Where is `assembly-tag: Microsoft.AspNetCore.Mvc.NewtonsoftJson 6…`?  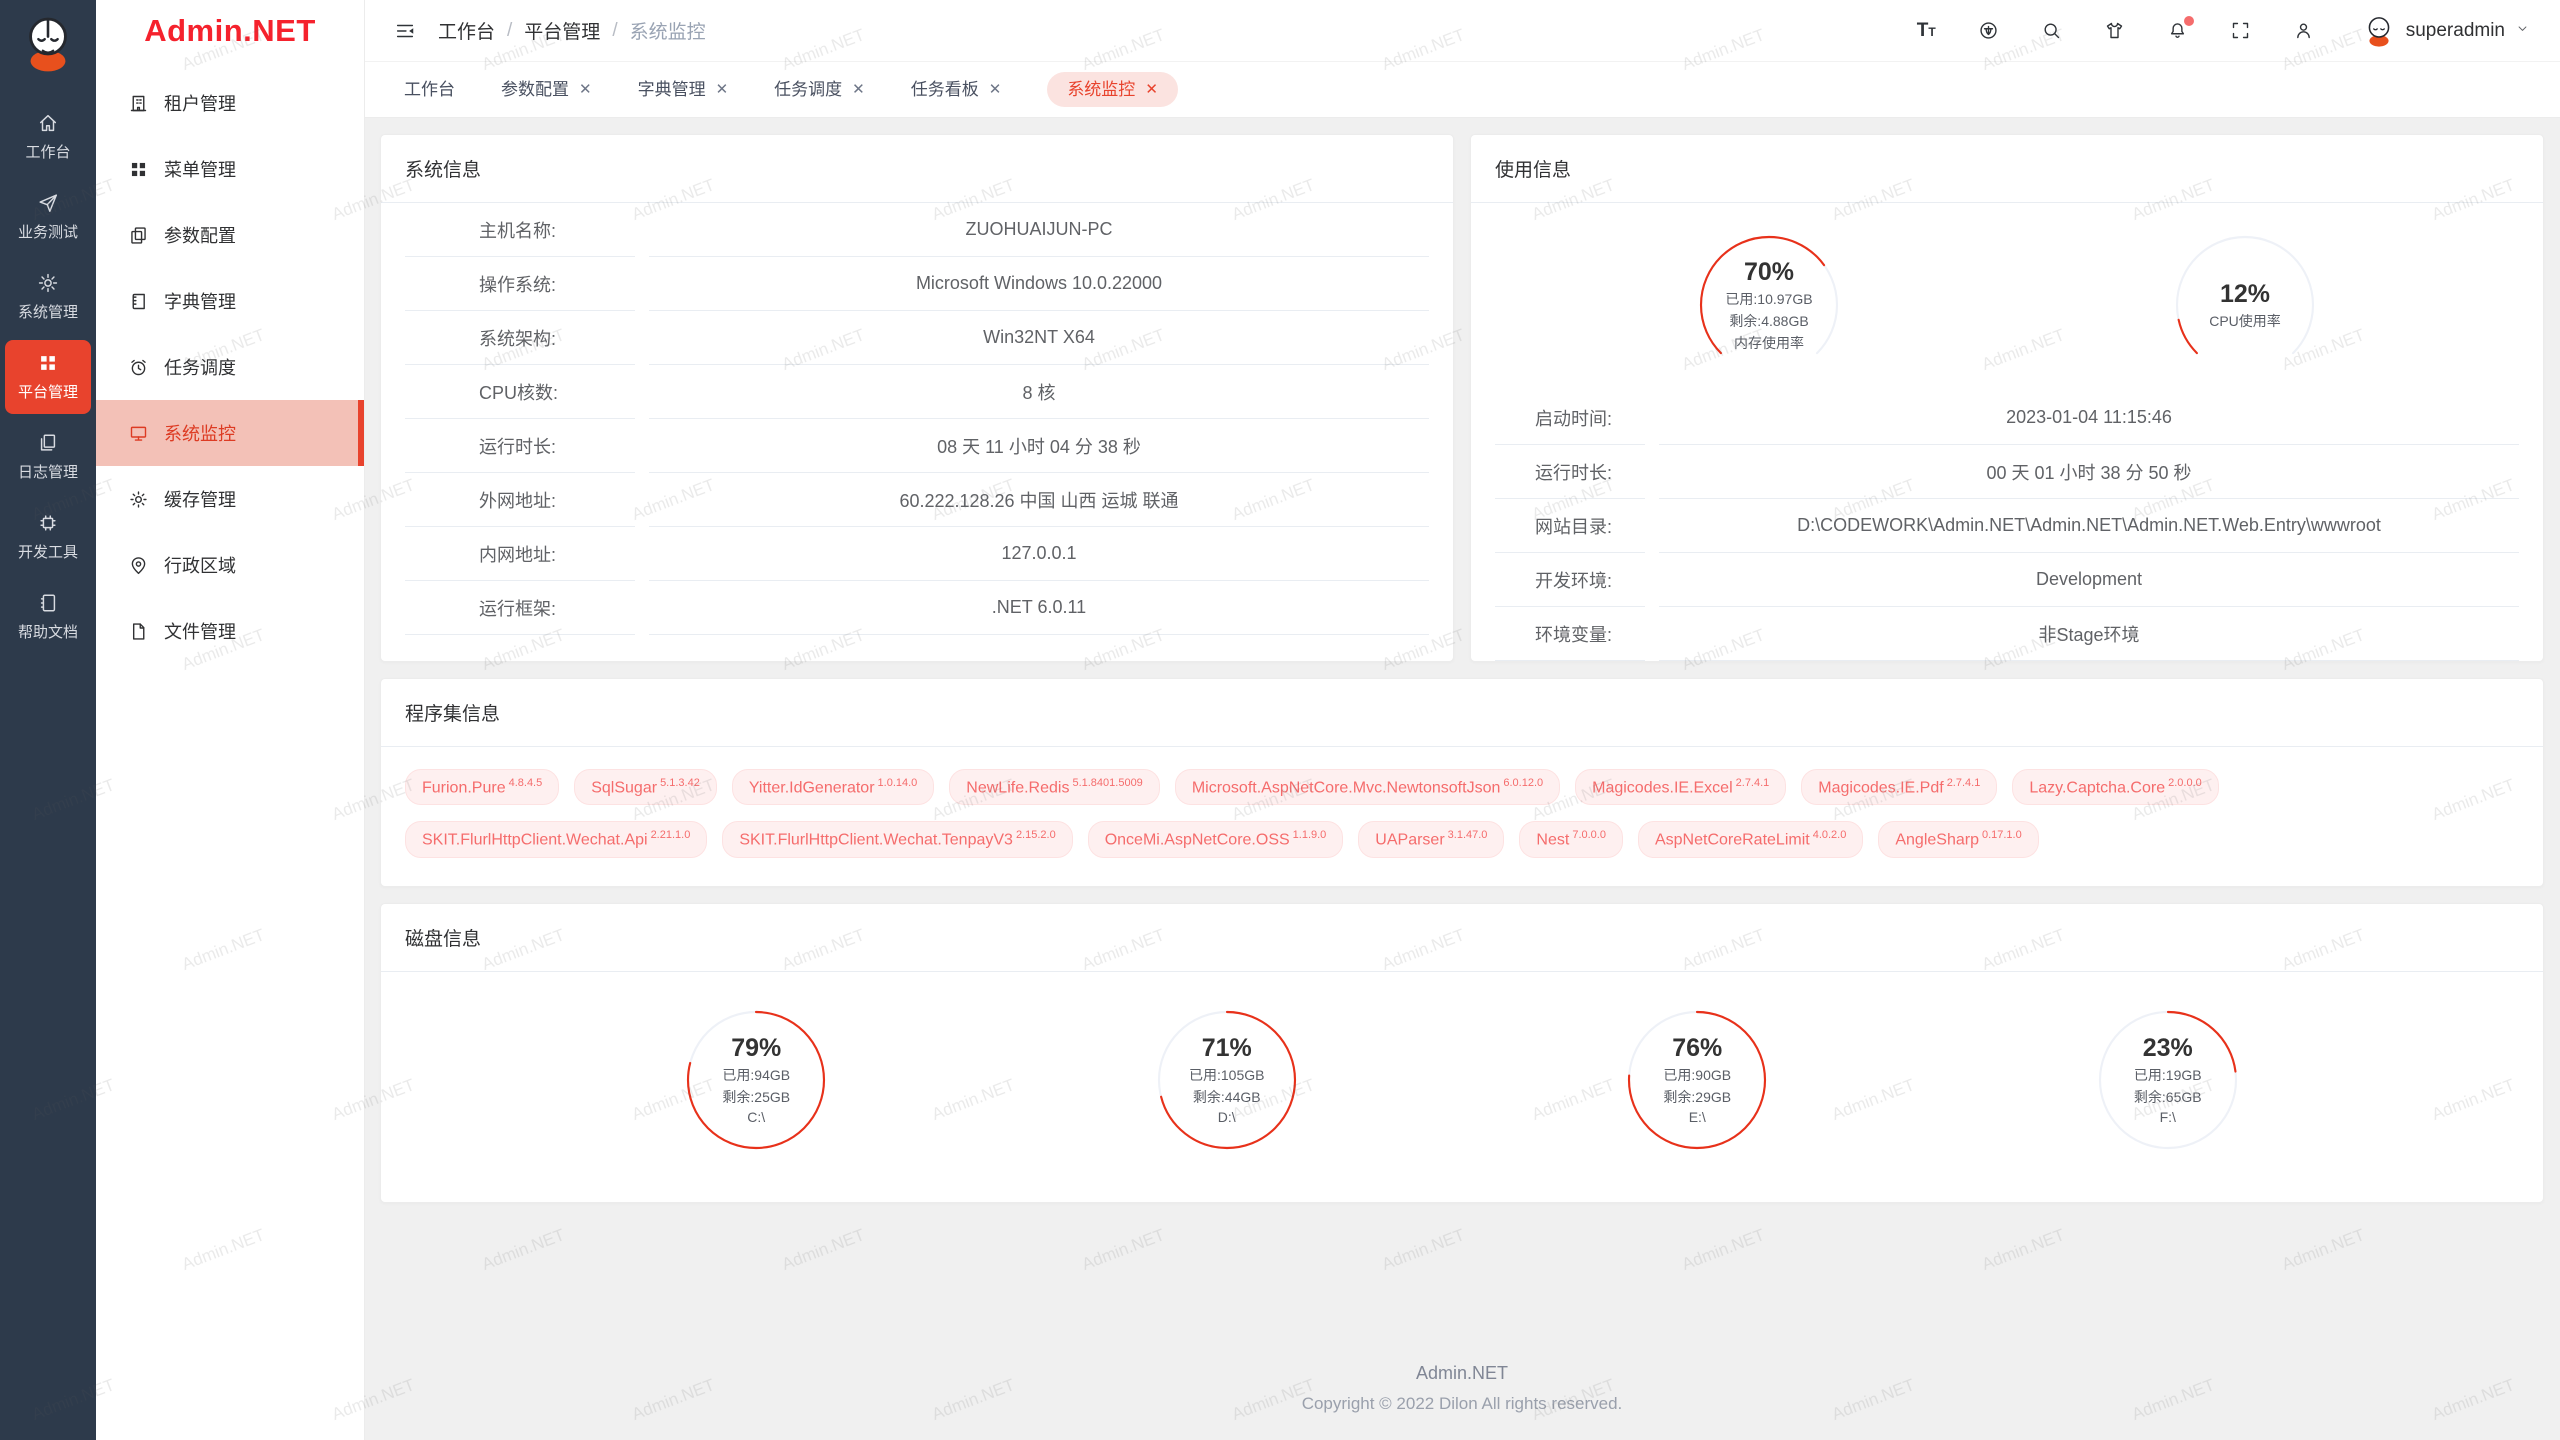
assembly-tag: Microsoft.AspNetCore.Mvc.NewtonsoftJson 6… is located at coordinates (1367, 787).